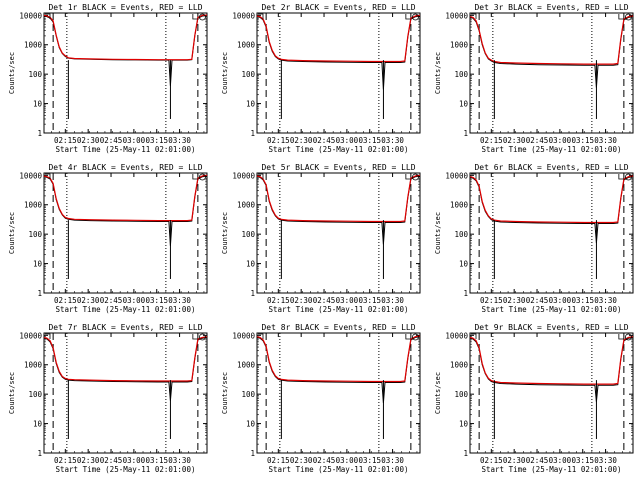  I want to click on panel-title: Det 1r BLACK = Events, RED = LLD, so click(125, 7).